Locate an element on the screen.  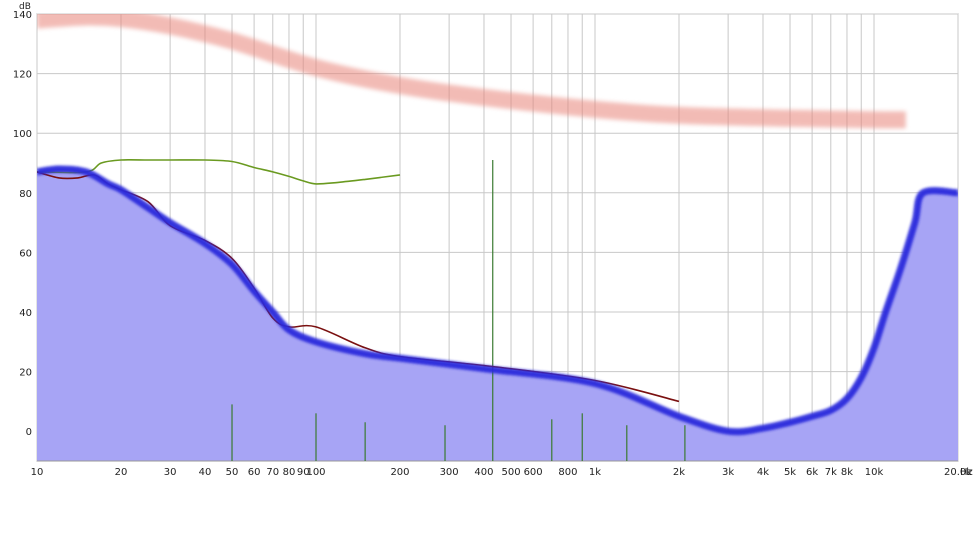
x-tick-label: 4k is located at coordinates (763, 472).